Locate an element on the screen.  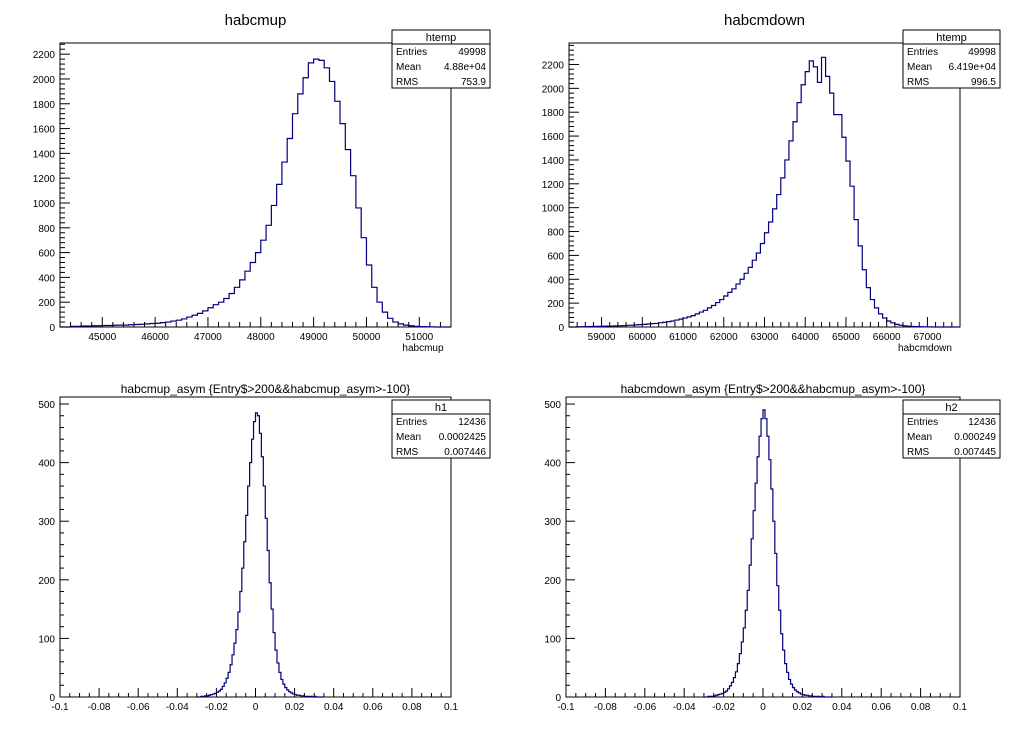
stats-title: h1 is located at coordinates (441, 408).